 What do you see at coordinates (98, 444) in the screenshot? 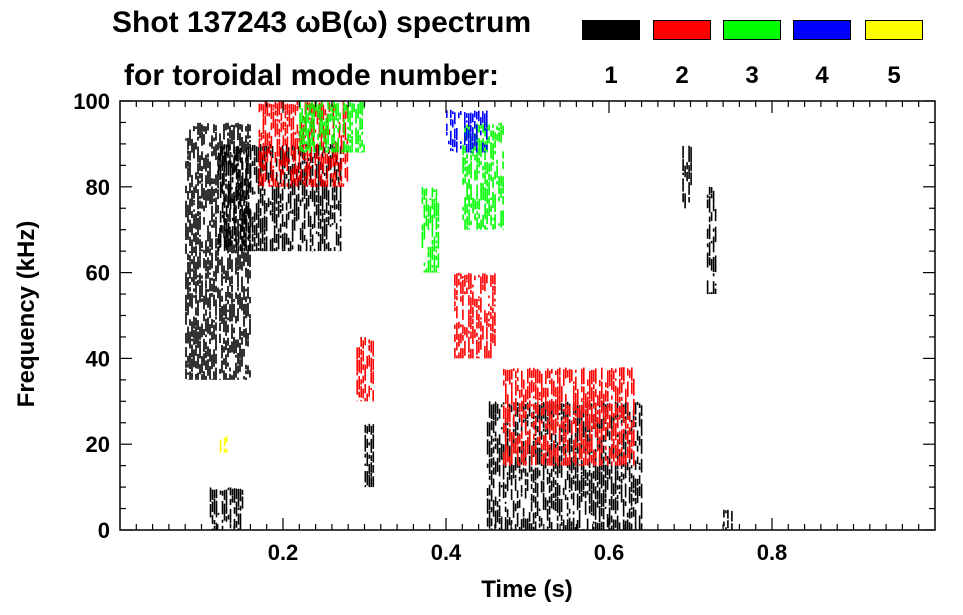
I see `y-tick-label: 20` at bounding box center [98, 444].